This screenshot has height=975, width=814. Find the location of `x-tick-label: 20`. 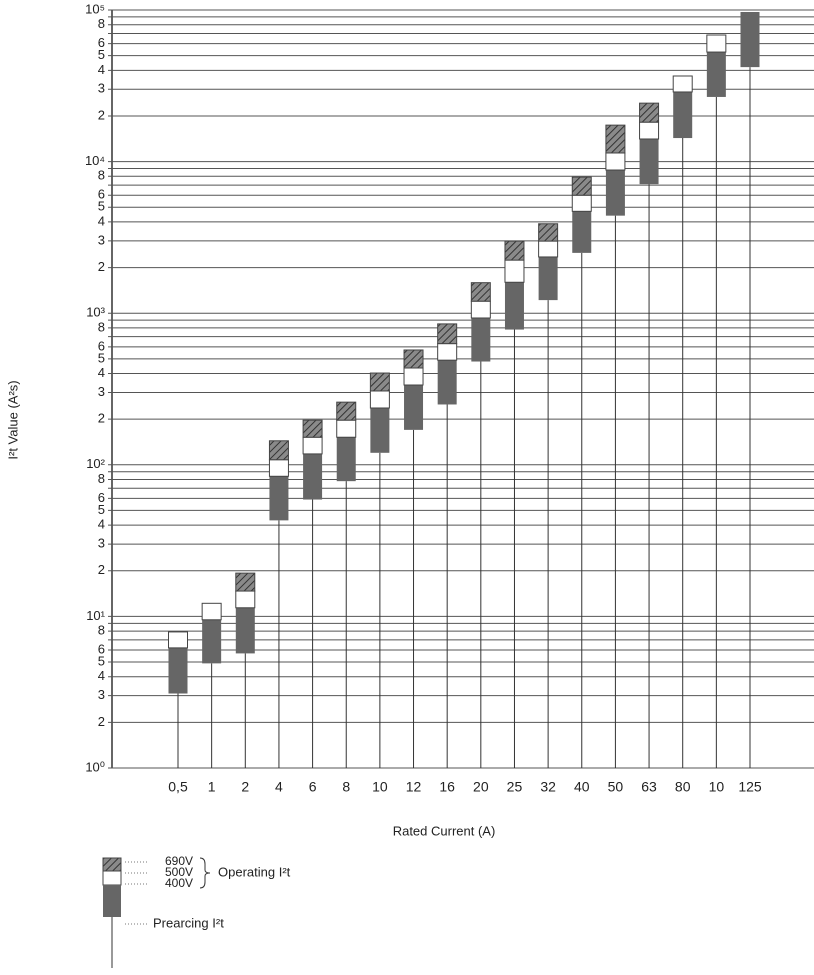

x-tick-label: 20 is located at coordinates (481, 787).